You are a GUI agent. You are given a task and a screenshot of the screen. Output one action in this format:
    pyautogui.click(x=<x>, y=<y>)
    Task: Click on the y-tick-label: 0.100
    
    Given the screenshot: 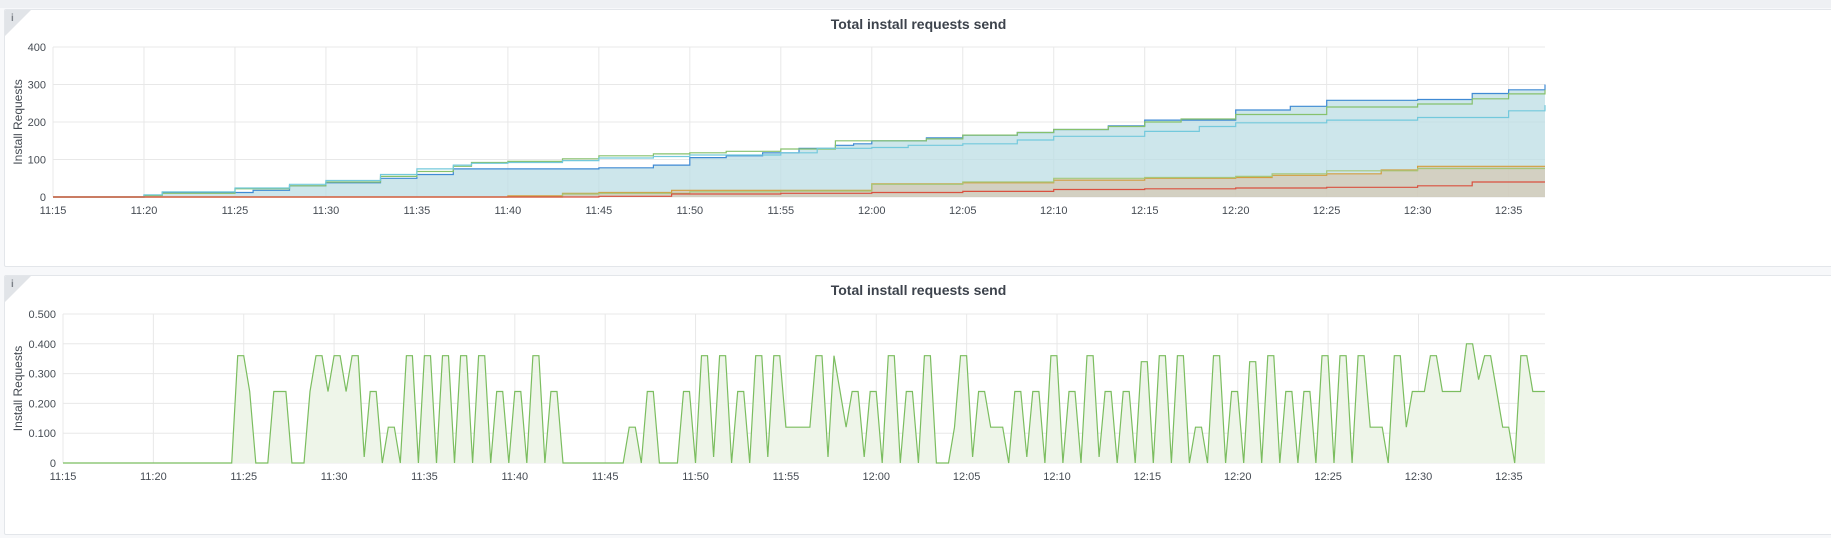 What is the action you would take?
    pyautogui.click(x=42, y=434)
    